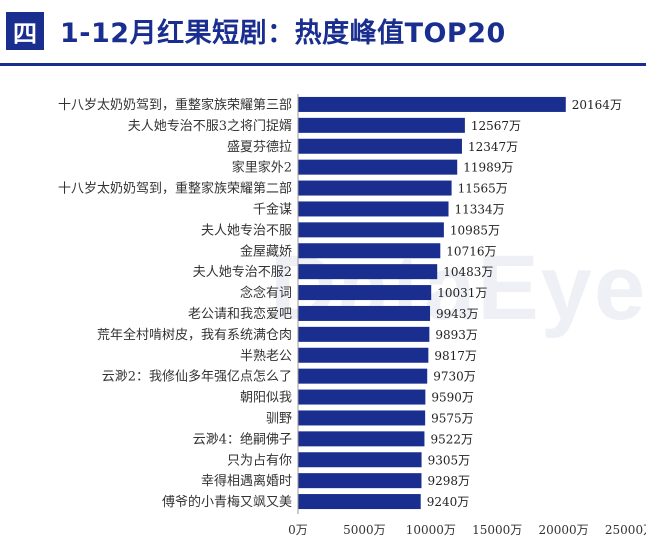 This screenshot has height=538, width=646. Describe the element at coordinates (262, 168) in the screenshot. I see `category-label: 家里家外2` at that location.